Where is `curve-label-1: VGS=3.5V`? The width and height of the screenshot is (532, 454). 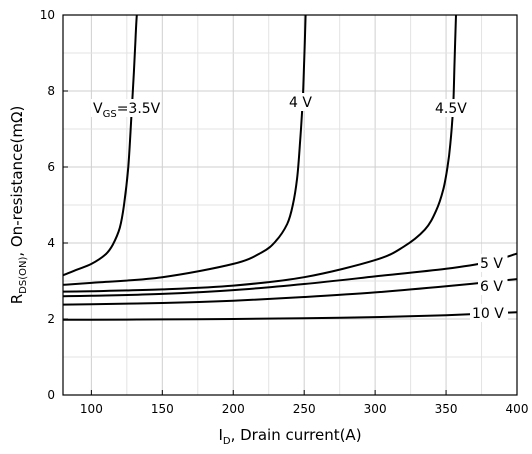 curve-label-1: VGS=3.5V is located at coordinates (127, 110).